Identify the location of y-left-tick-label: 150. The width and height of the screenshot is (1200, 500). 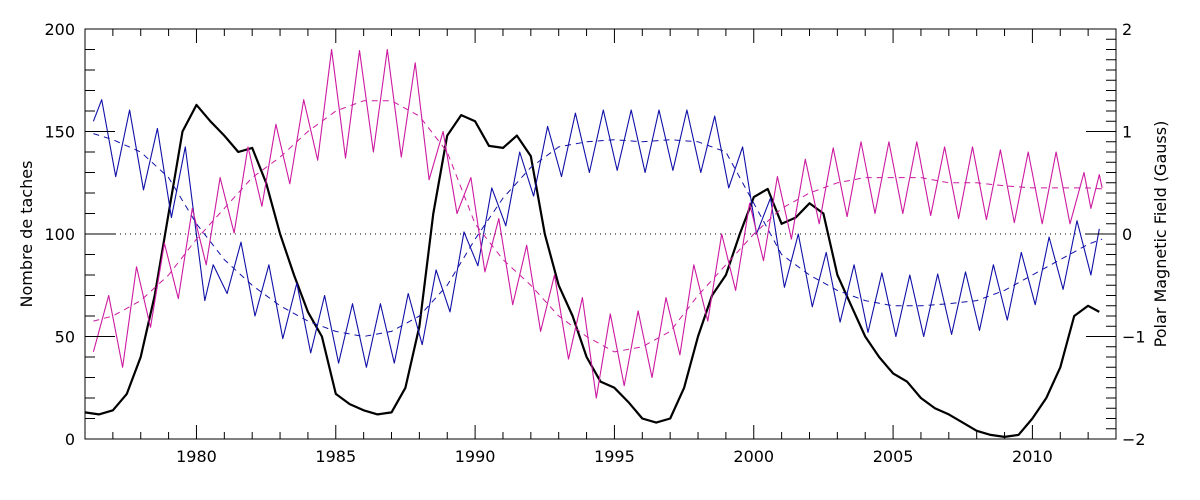
(59, 132).